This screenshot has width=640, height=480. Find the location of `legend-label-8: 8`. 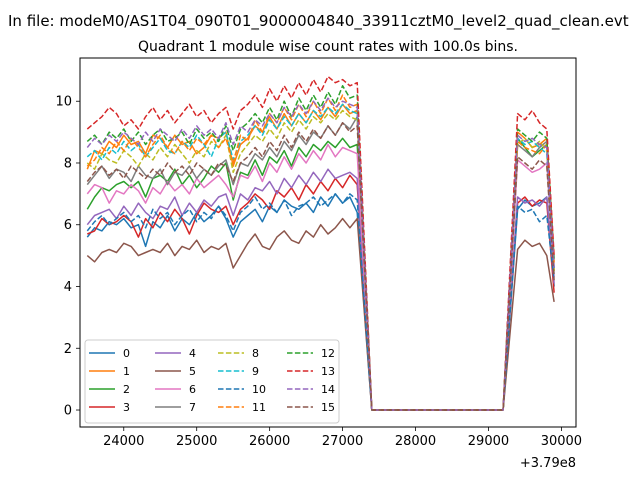

legend-label-8: 8 is located at coordinates (255, 353).